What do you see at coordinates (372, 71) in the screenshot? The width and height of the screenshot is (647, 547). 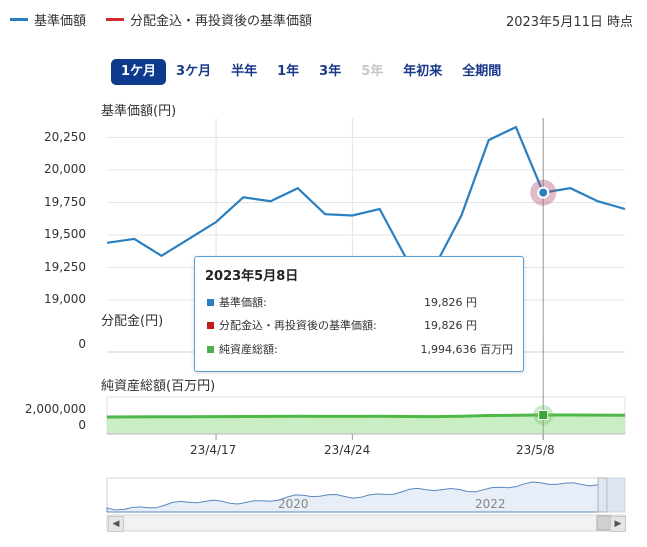 I see `range-button-5y: 5年` at bounding box center [372, 71].